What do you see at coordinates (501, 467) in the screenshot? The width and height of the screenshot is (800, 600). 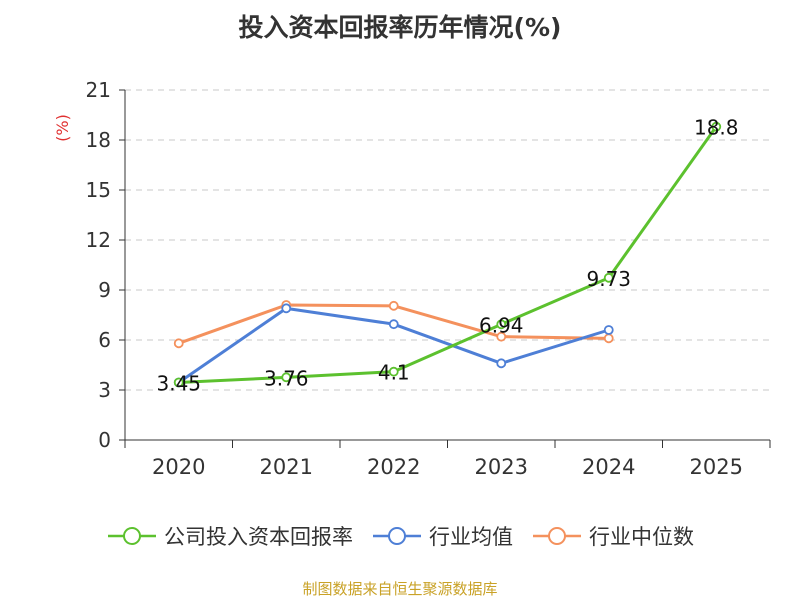 I see `x-tick-label: 2023` at bounding box center [501, 467].